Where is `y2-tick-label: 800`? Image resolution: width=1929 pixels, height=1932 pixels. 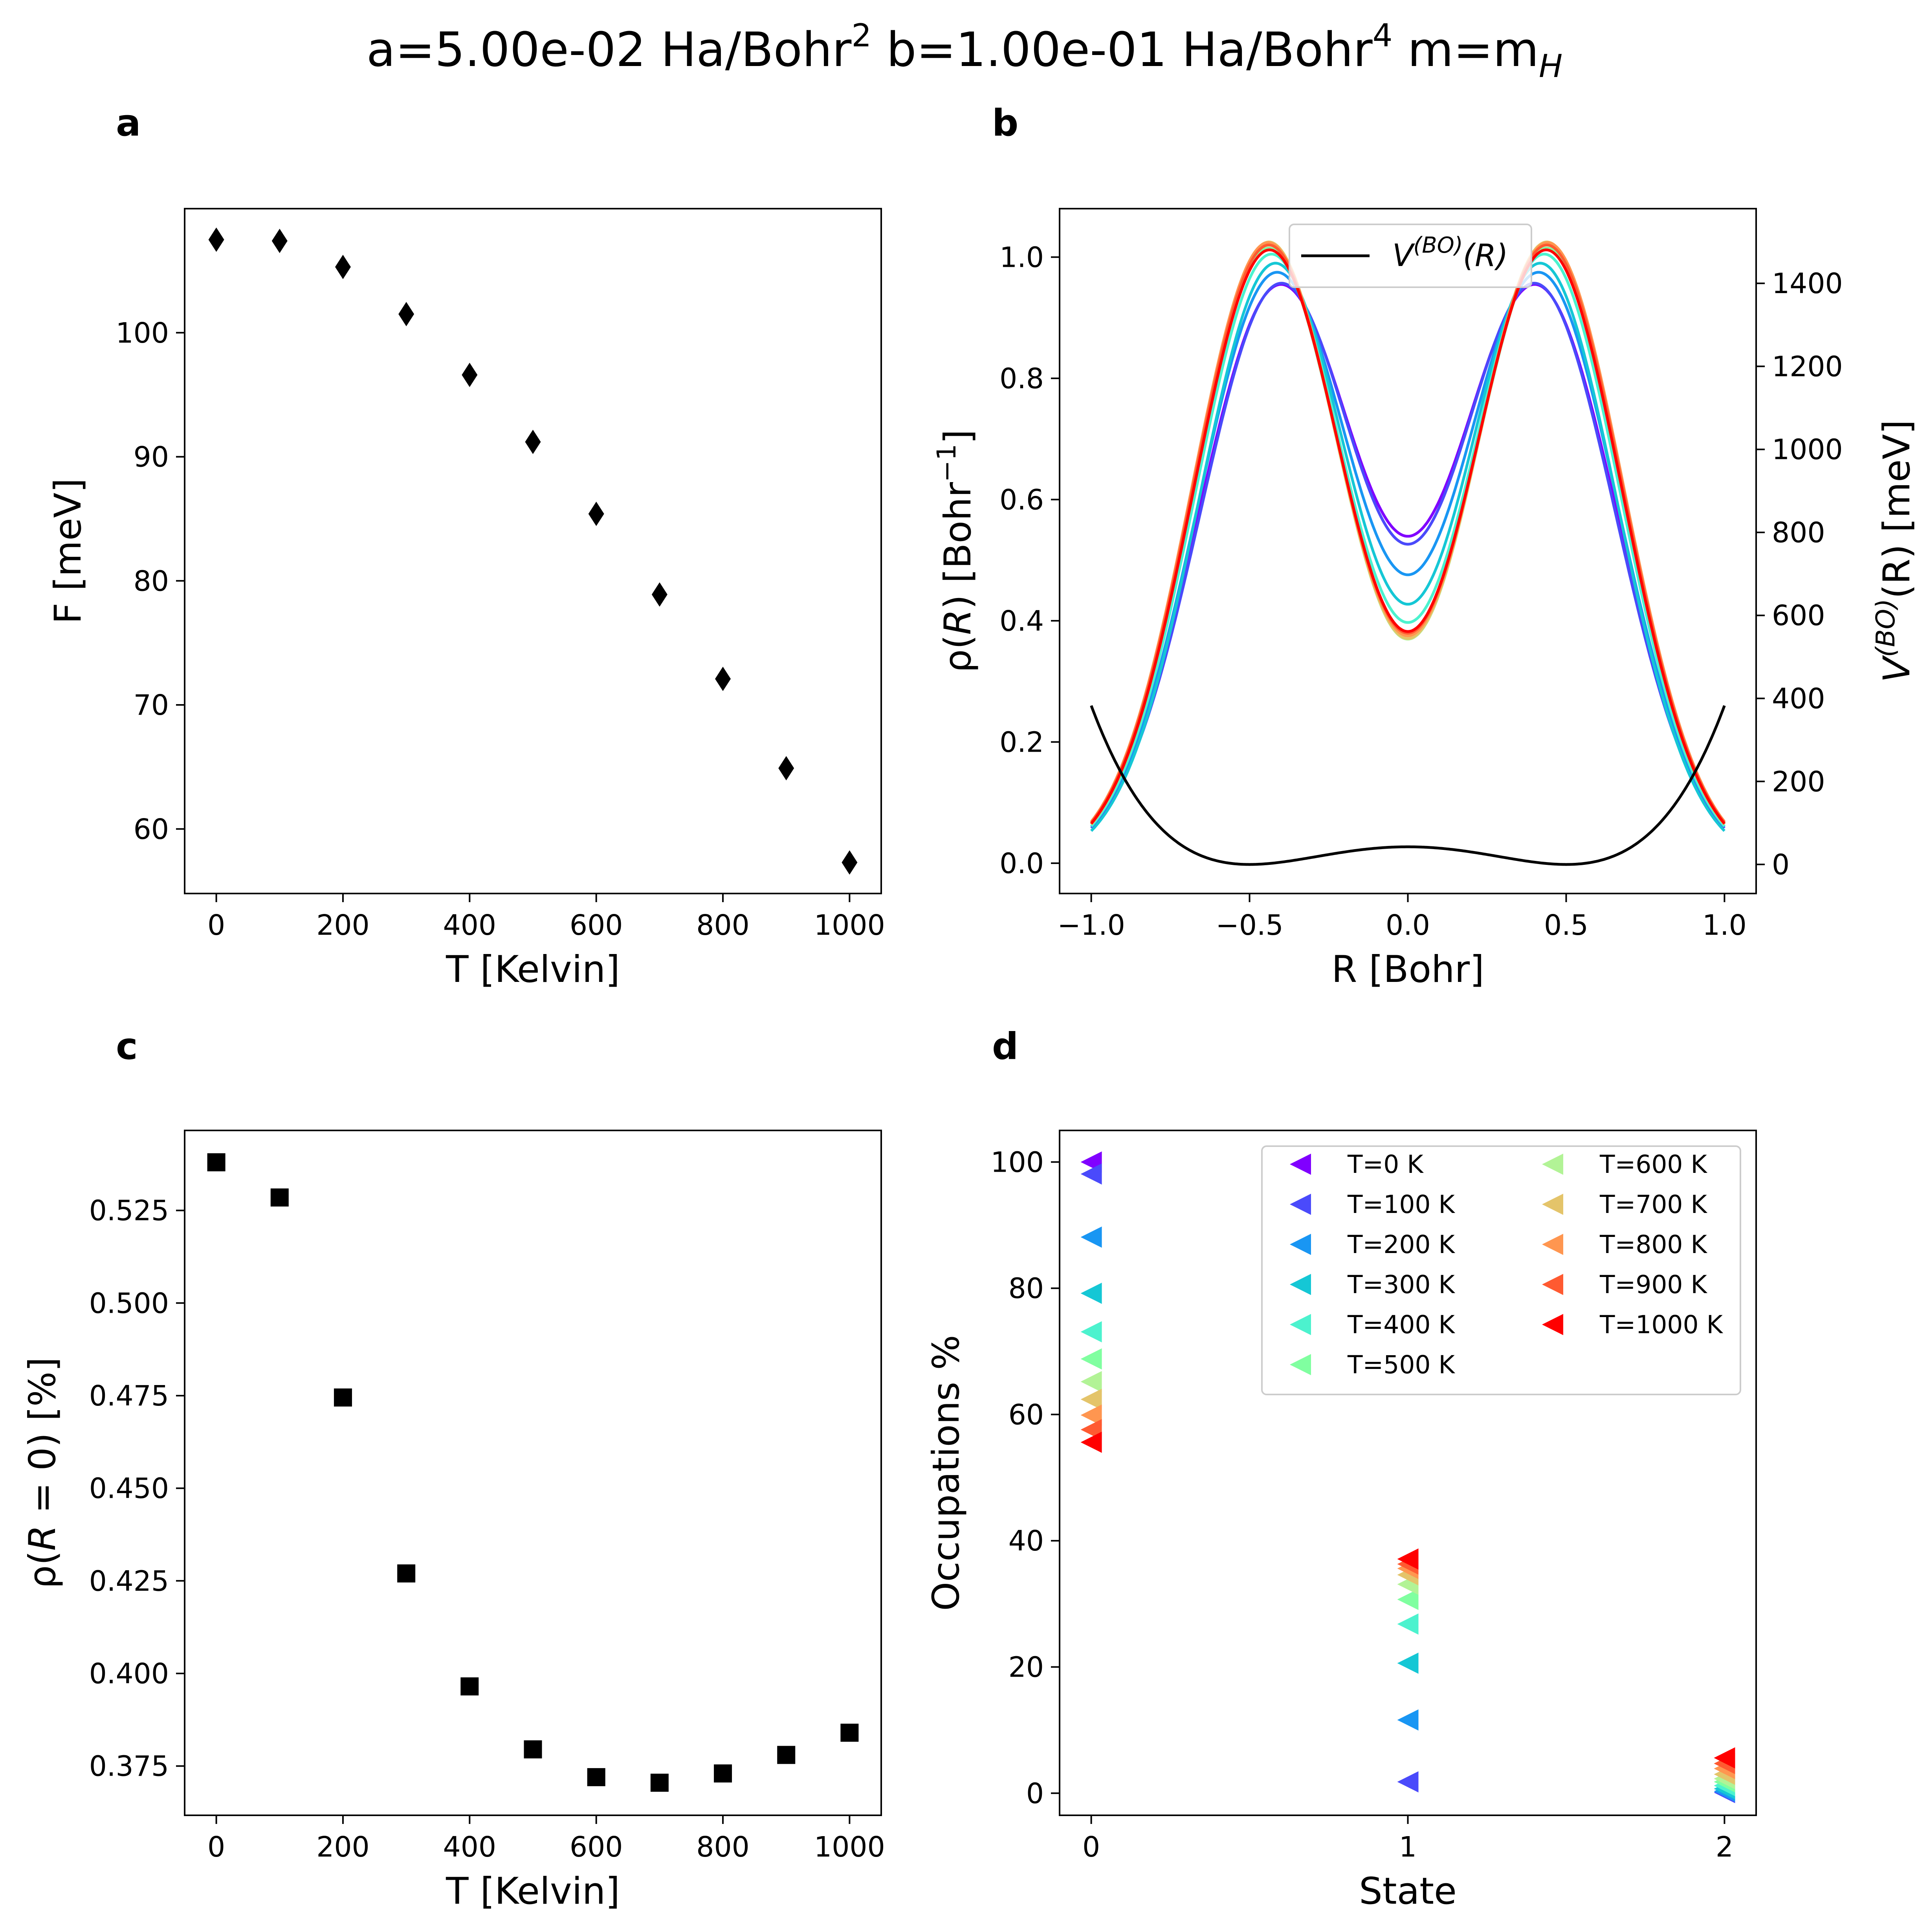 y2-tick-label: 800 is located at coordinates (1799, 532).